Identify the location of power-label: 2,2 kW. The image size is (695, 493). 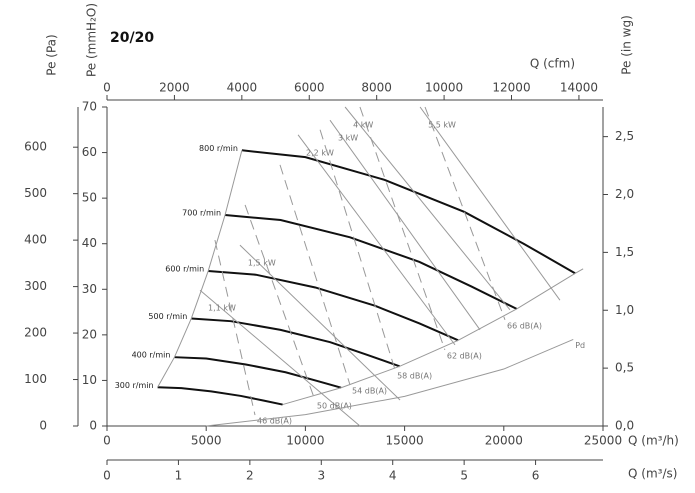
(320, 152).